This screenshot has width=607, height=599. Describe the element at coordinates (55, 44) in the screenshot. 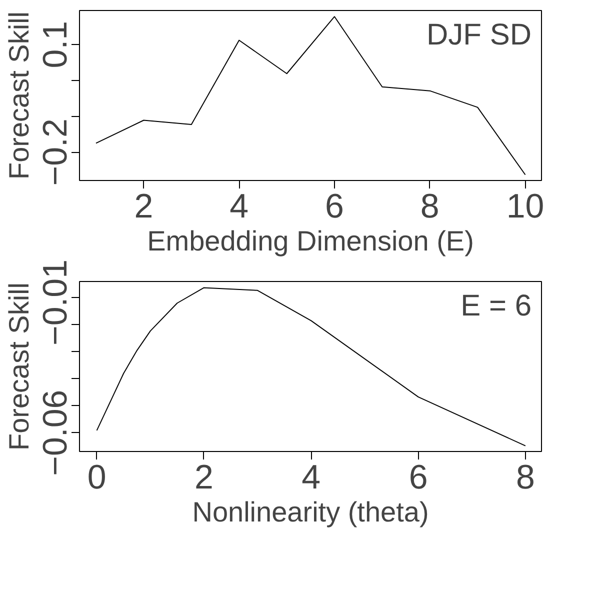

I see `y-tick-label: 0.1` at that location.